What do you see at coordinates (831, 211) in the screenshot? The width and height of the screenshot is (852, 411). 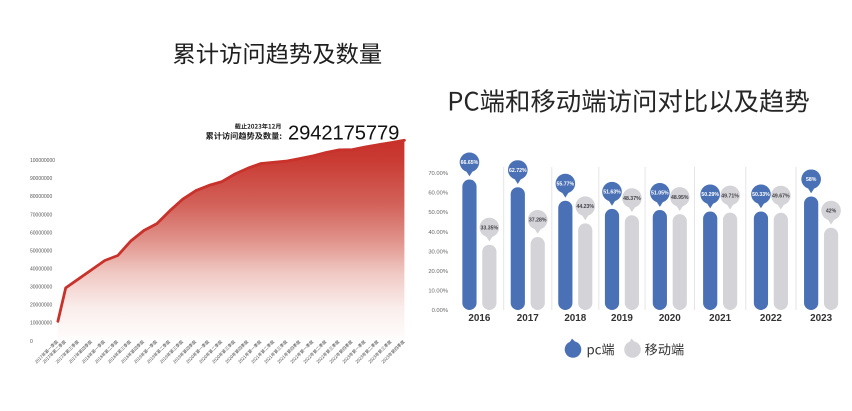 I see `svg-text: 42%` at bounding box center [831, 211].